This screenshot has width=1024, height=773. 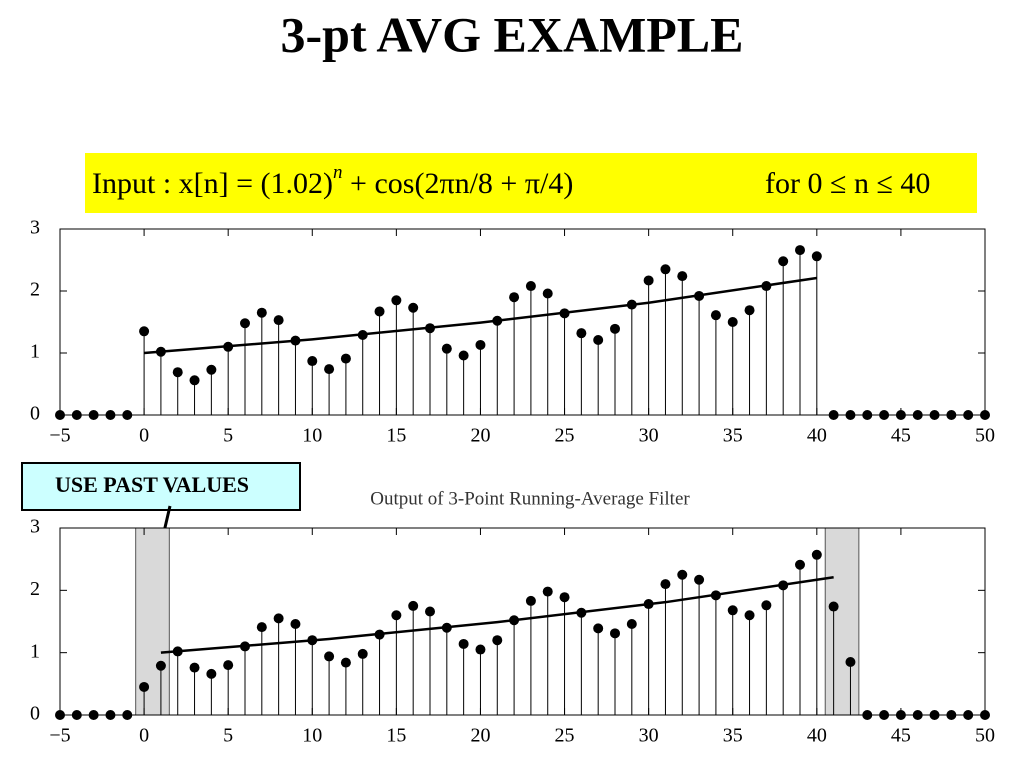 What do you see at coordinates (497, 615) in the screenshot?
I see `trend-line` at bounding box center [497, 615].